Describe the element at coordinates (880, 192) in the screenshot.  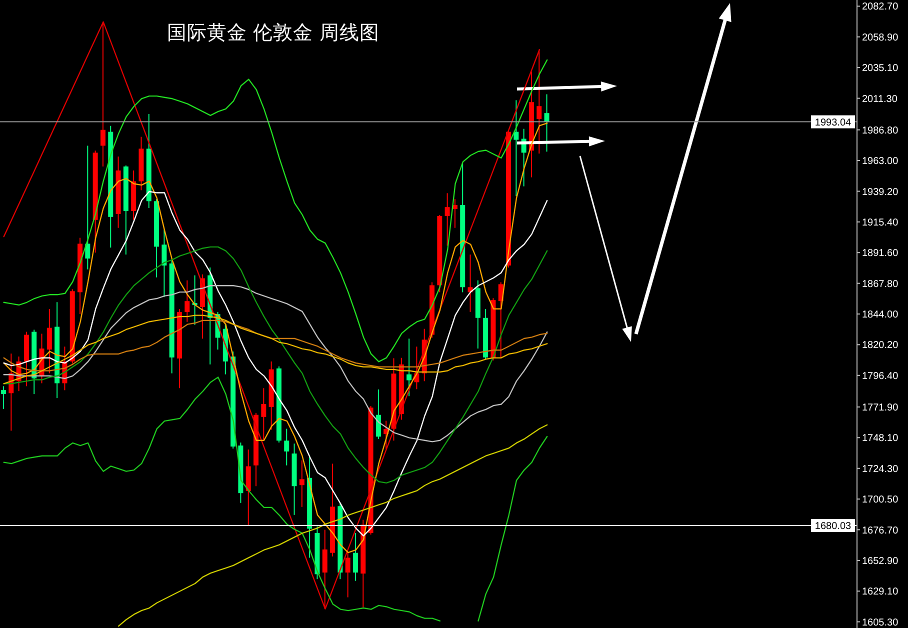
I see `y-tick-label: 1939.20` at that location.